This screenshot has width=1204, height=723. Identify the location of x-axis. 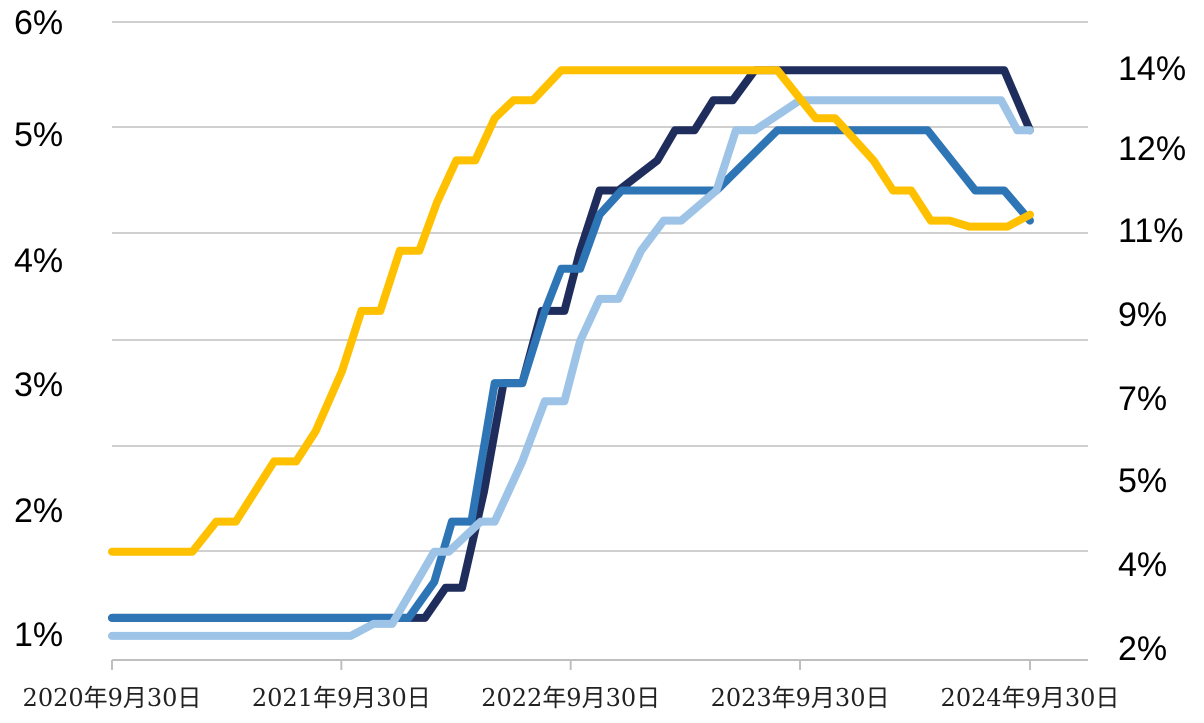
(599, 664).